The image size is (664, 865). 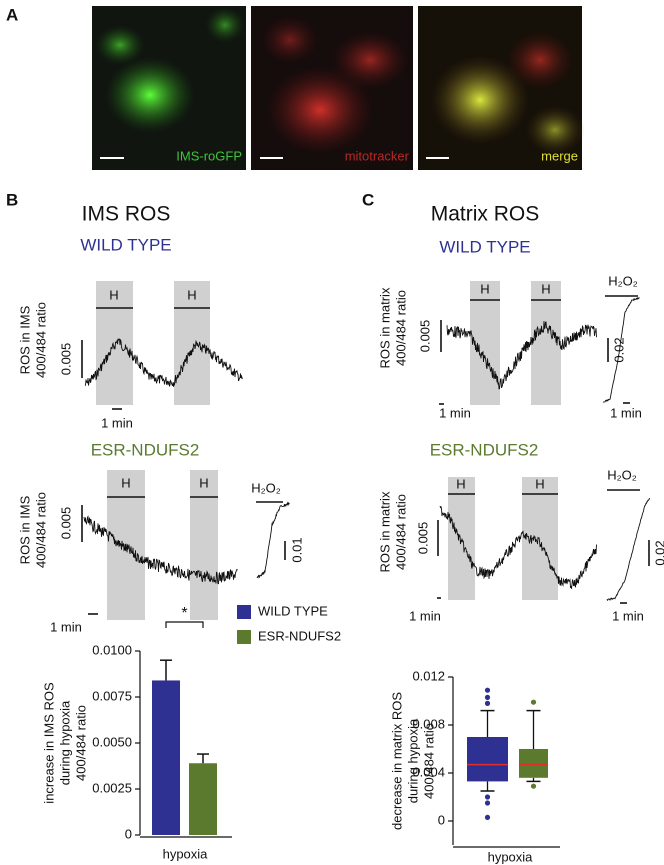 I want to click on micrograph: mitotracker, so click(x=332, y=88).